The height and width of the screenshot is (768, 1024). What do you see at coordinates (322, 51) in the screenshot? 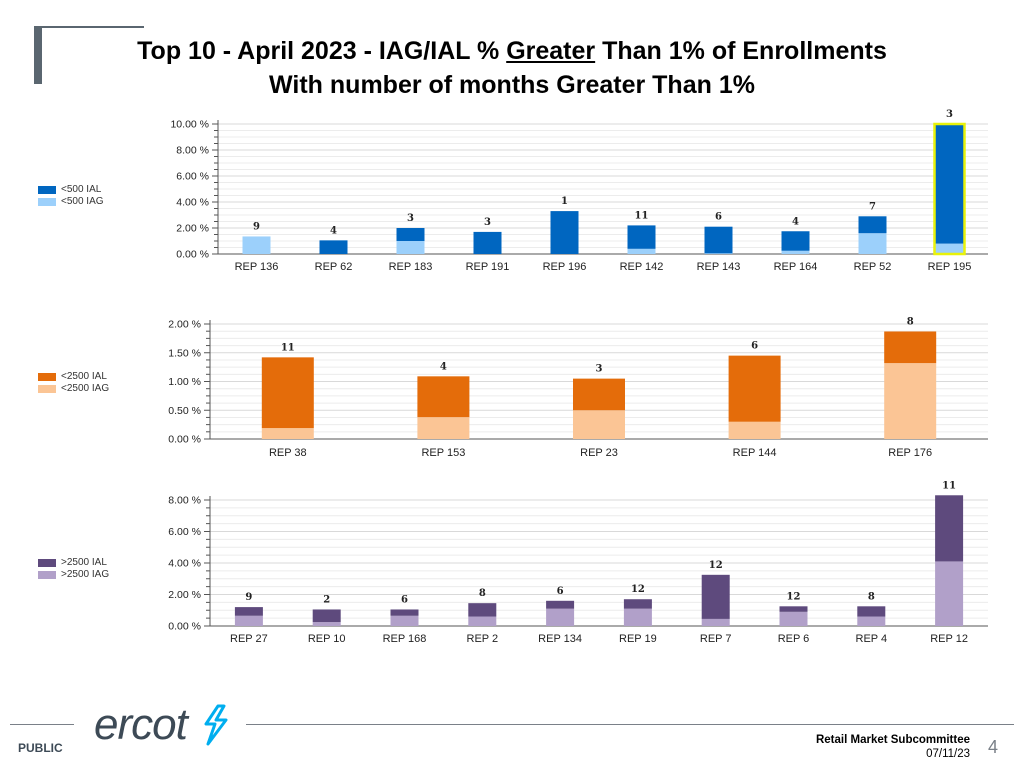
I see `title-line-1-part-a: Top 10 - April 2023 - IAG/IAL %` at bounding box center [322, 51].